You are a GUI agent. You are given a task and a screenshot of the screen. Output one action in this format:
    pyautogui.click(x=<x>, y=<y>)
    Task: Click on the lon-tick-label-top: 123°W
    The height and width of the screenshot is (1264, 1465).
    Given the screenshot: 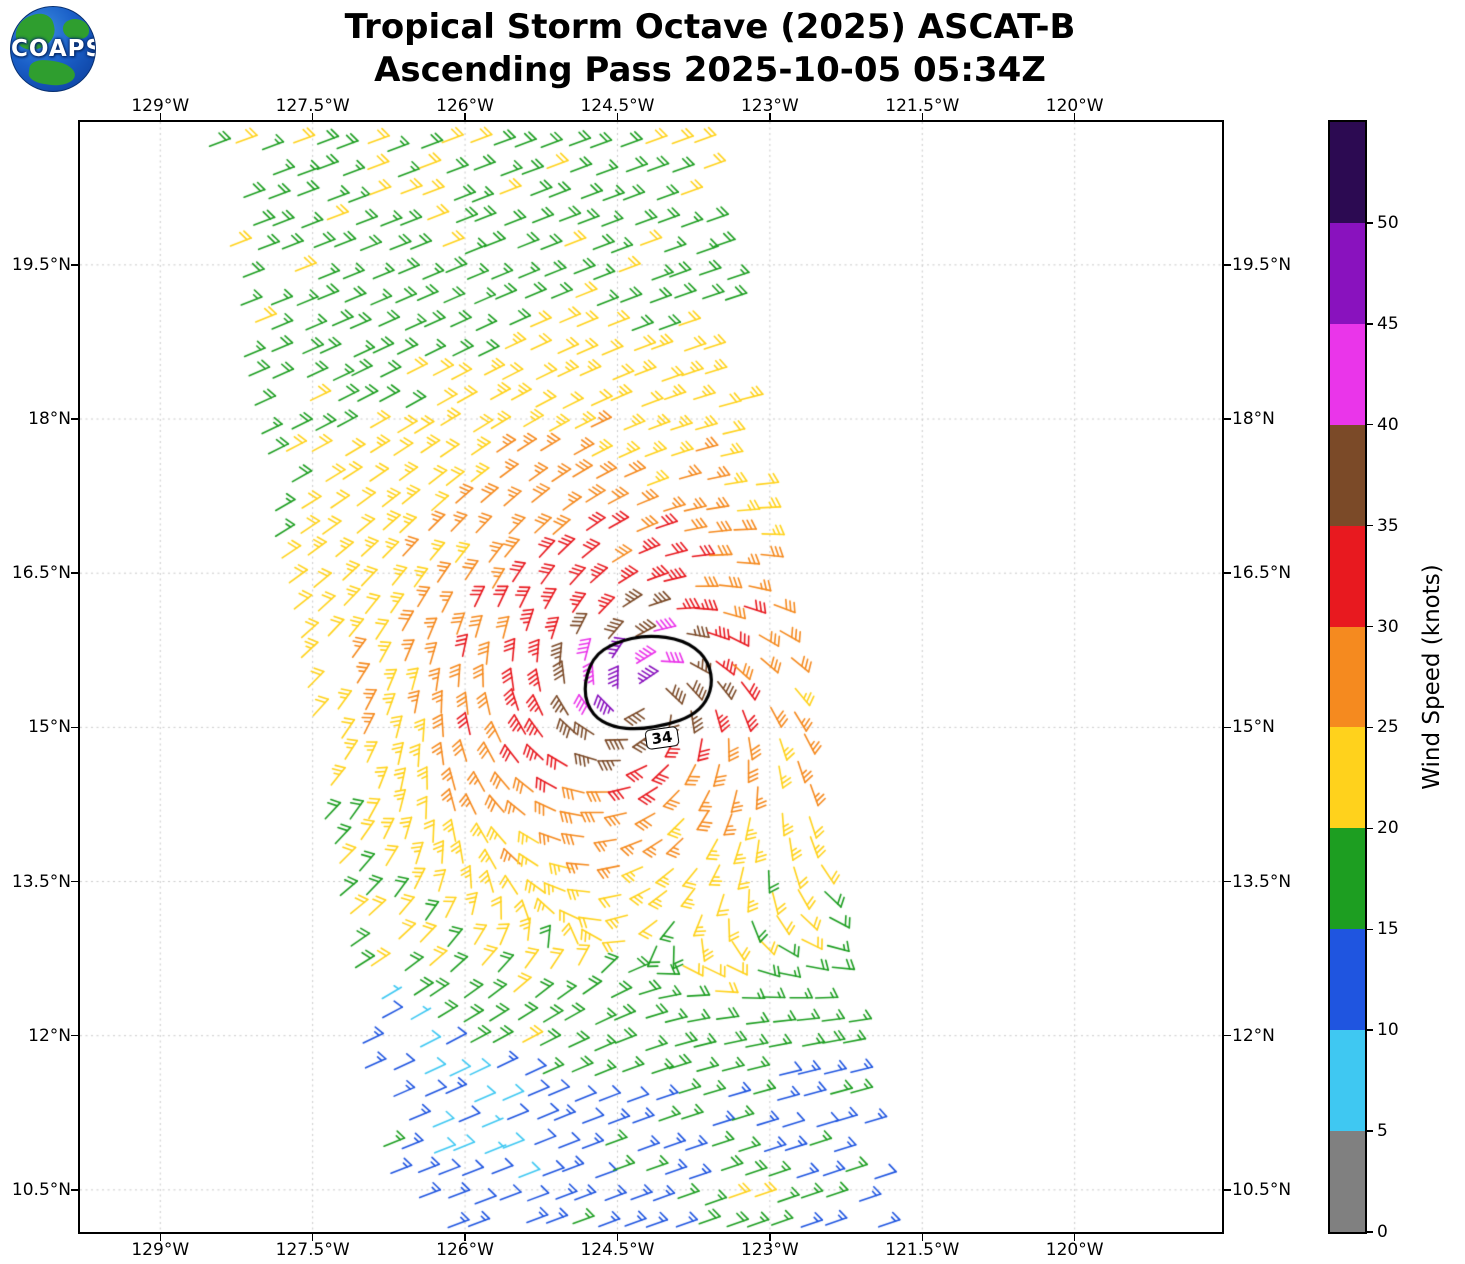 What is the action you would take?
    pyautogui.click(x=769, y=106)
    